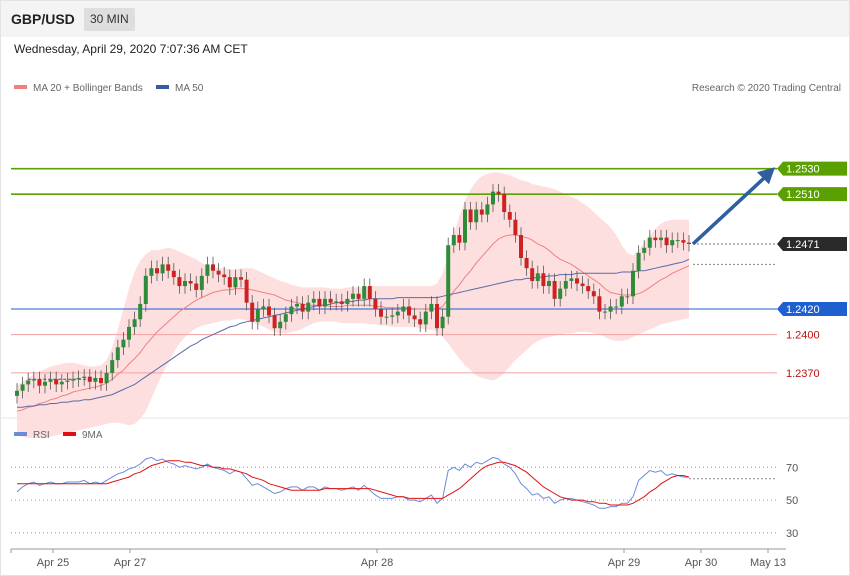  What do you see at coordinates (792, 468) in the screenshot?
I see `rsi-tick-label-70: 70` at bounding box center [792, 468].